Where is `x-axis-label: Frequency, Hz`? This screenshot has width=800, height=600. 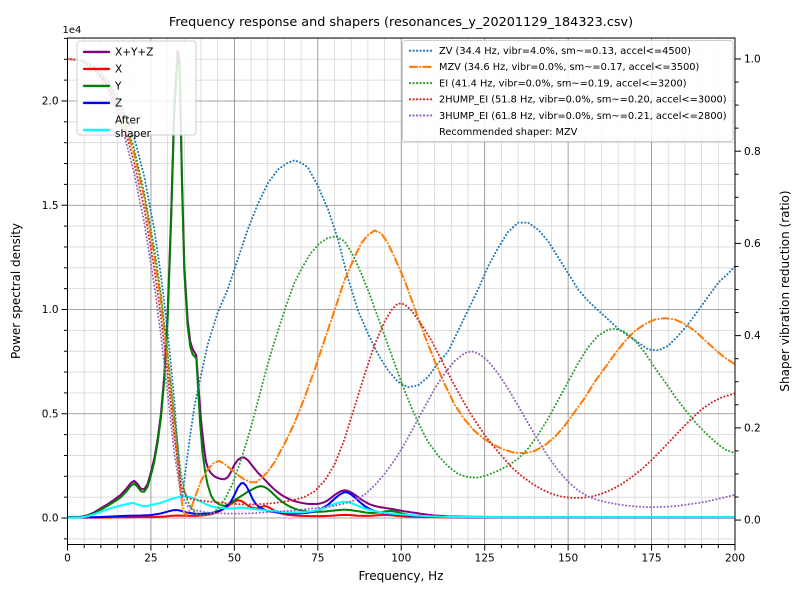 x-axis-label: Frequency, Hz is located at coordinates (401, 576).